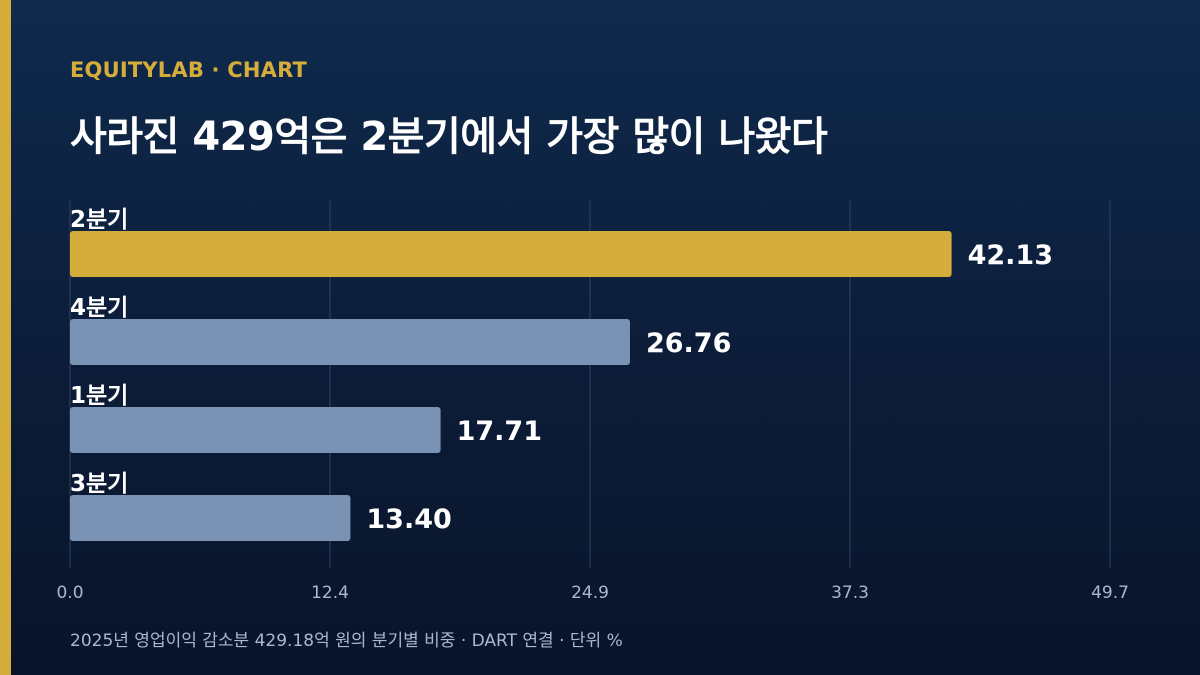 The image size is (1200, 675). I want to click on category-label: 1분기, so click(99, 396).